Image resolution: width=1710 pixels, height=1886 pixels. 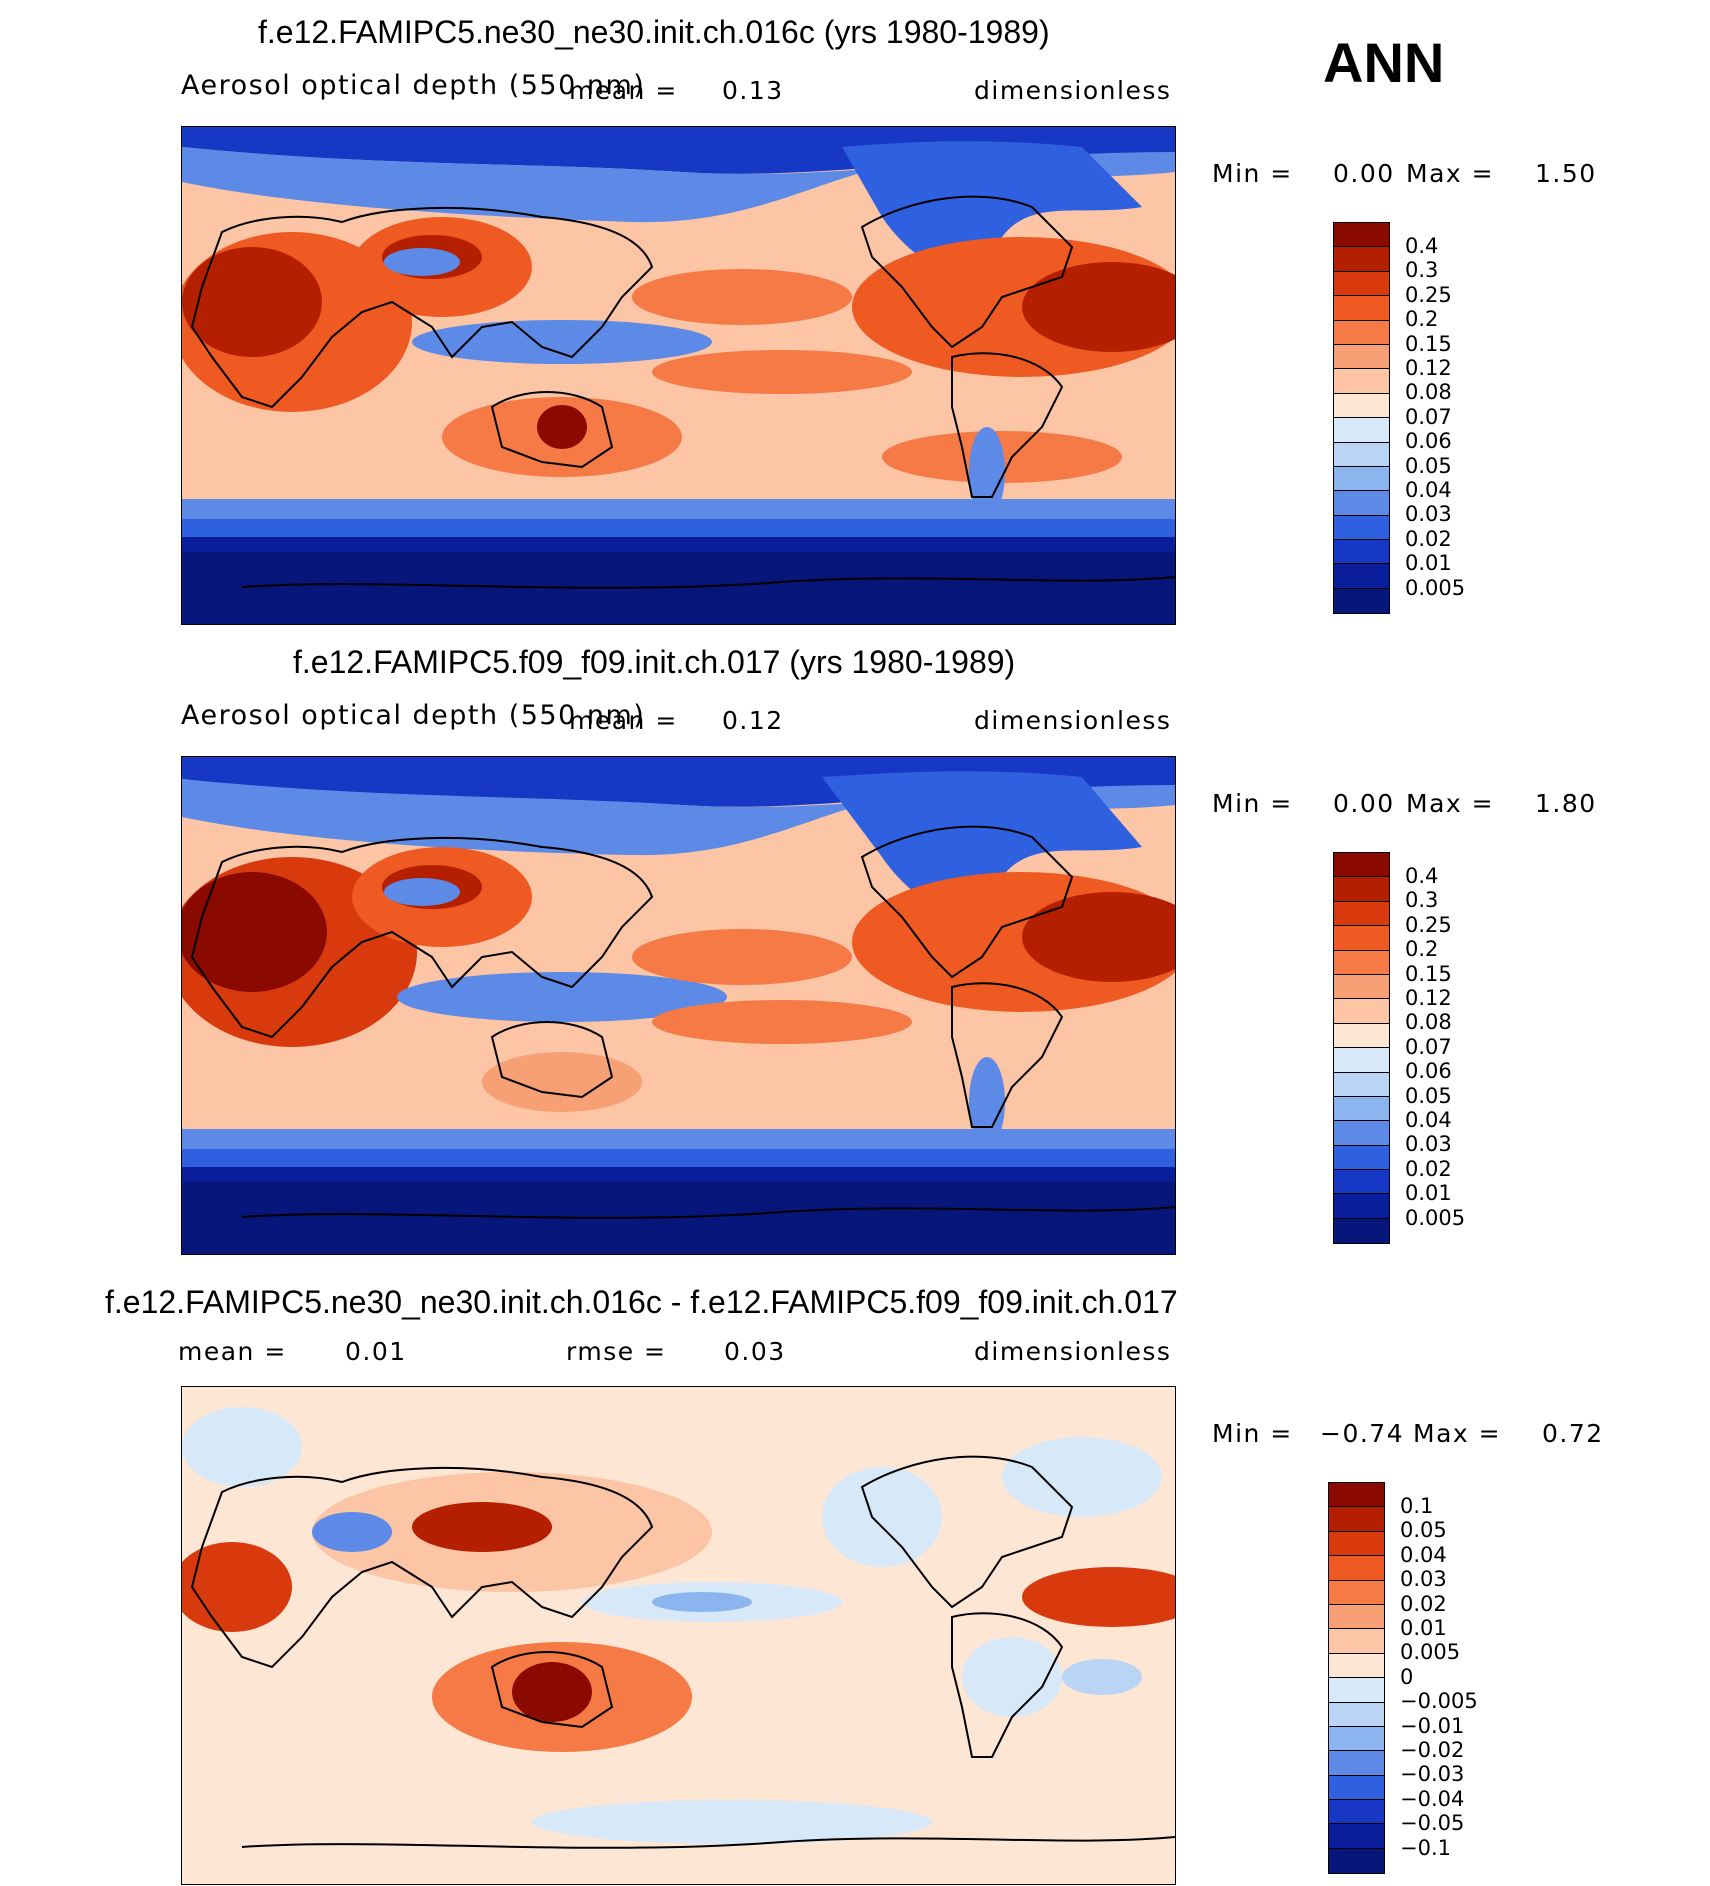 I want to click on panel-2-units: dimensionless, so click(x=1073, y=720).